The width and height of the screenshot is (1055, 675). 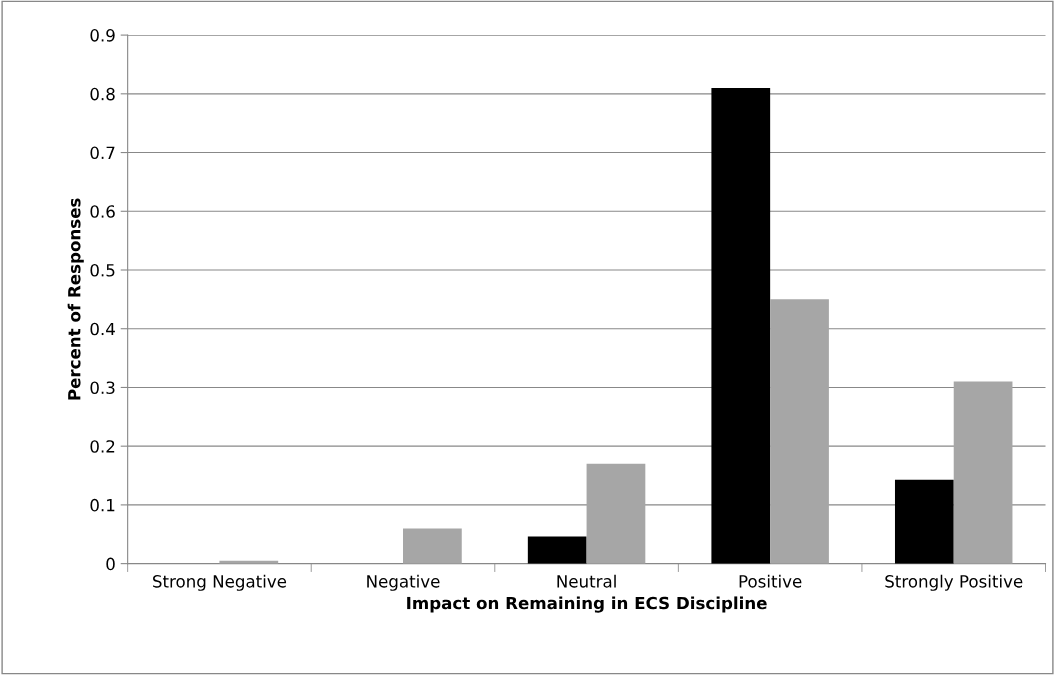 What do you see at coordinates (110, 564) in the screenshot?
I see `y-tick-label: 0` at bounding box center [110, 564].